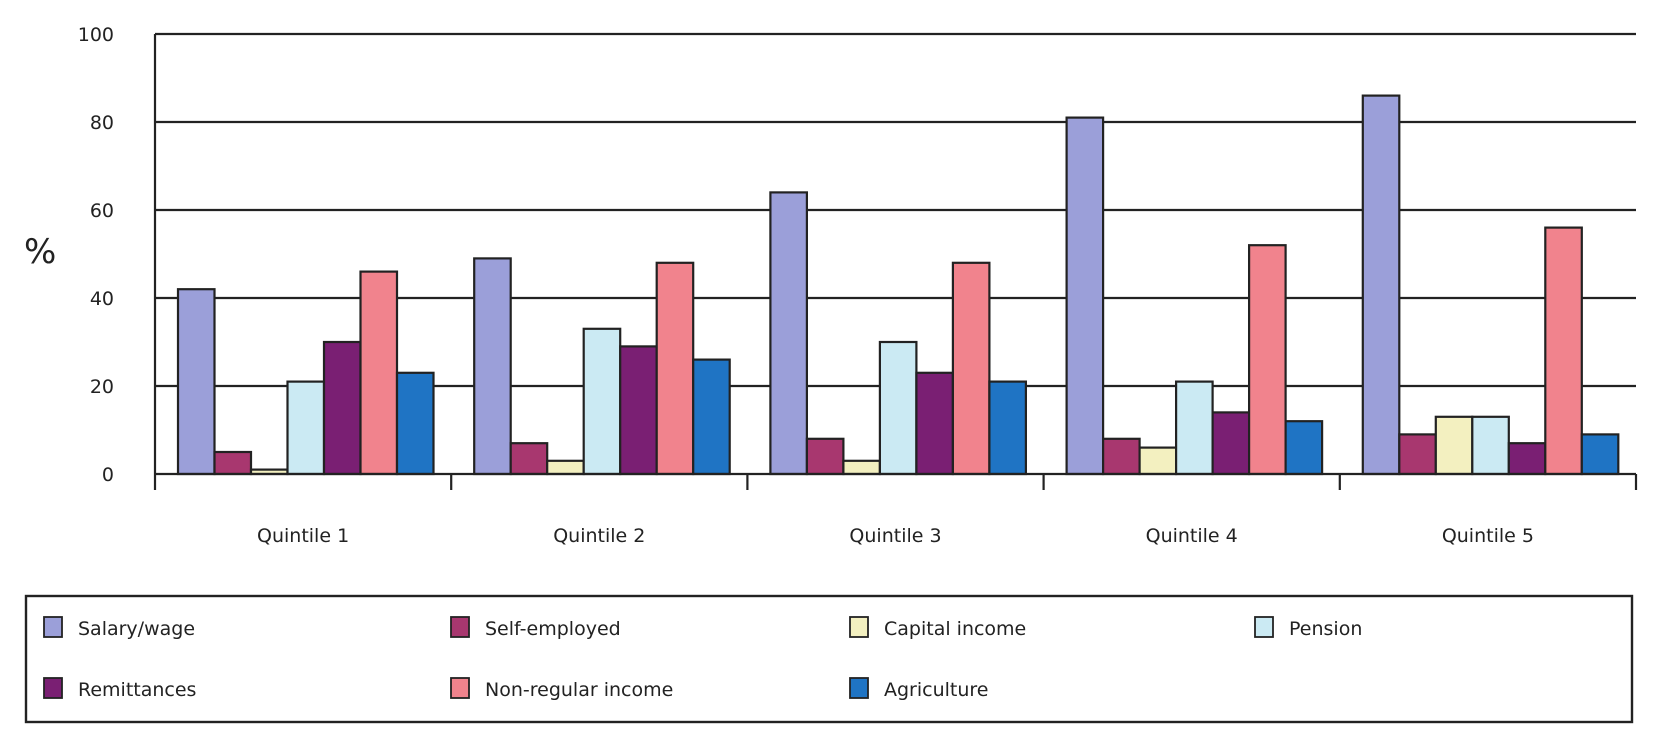 Image resolution: width=1666 pixels, height=730 pixels. What do you see at coordinates (1325, 629) in the screenshot?
I see `legend-label: Pension` at bounding box center [1325, 629].